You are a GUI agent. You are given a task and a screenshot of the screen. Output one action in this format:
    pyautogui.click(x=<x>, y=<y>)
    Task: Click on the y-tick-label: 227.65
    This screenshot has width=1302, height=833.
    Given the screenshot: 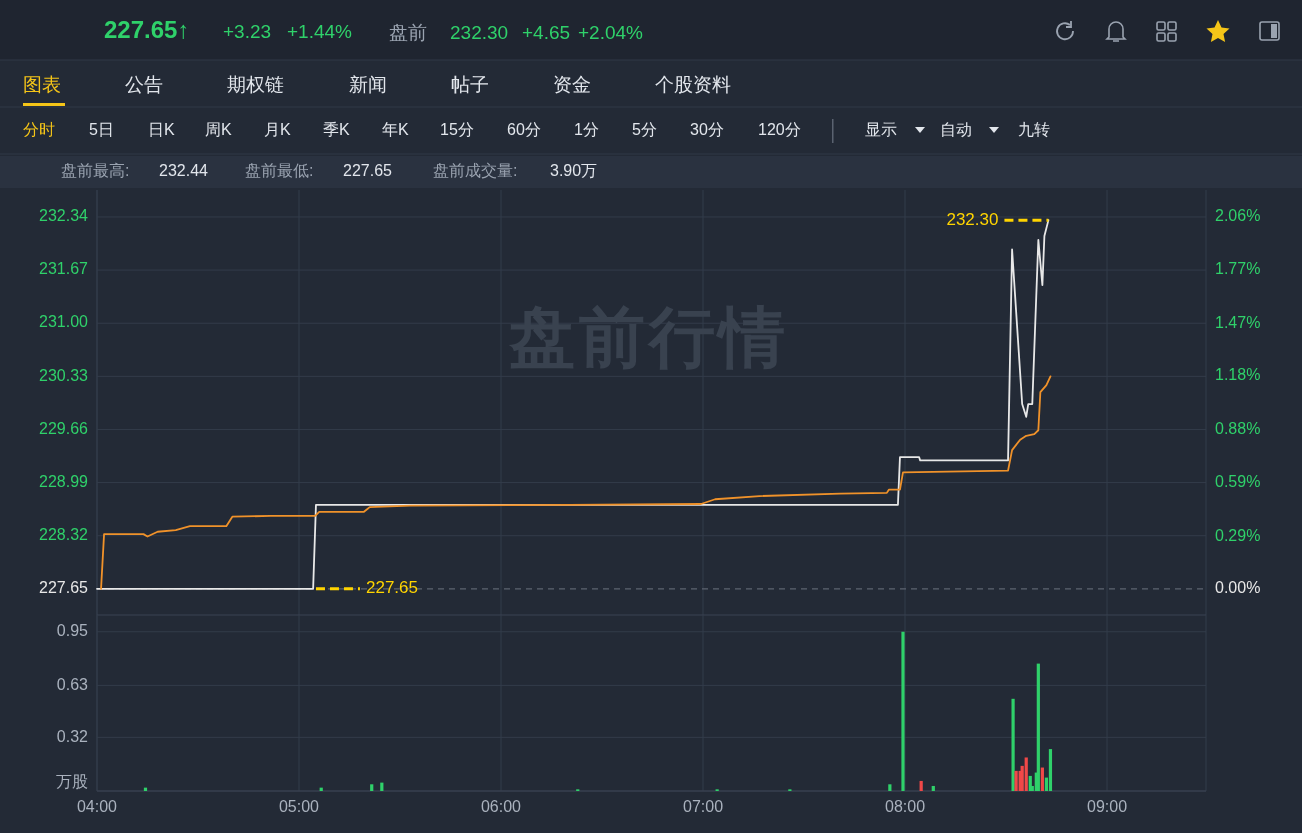 What is the action you would take?
    pyautogui.click(x=64, y=588)
    